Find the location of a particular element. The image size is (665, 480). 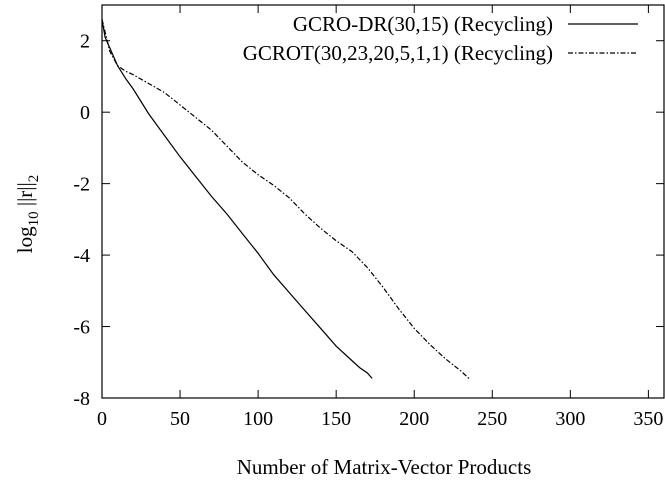

y-tick-label: -6 is located at coordinates (81, 328).